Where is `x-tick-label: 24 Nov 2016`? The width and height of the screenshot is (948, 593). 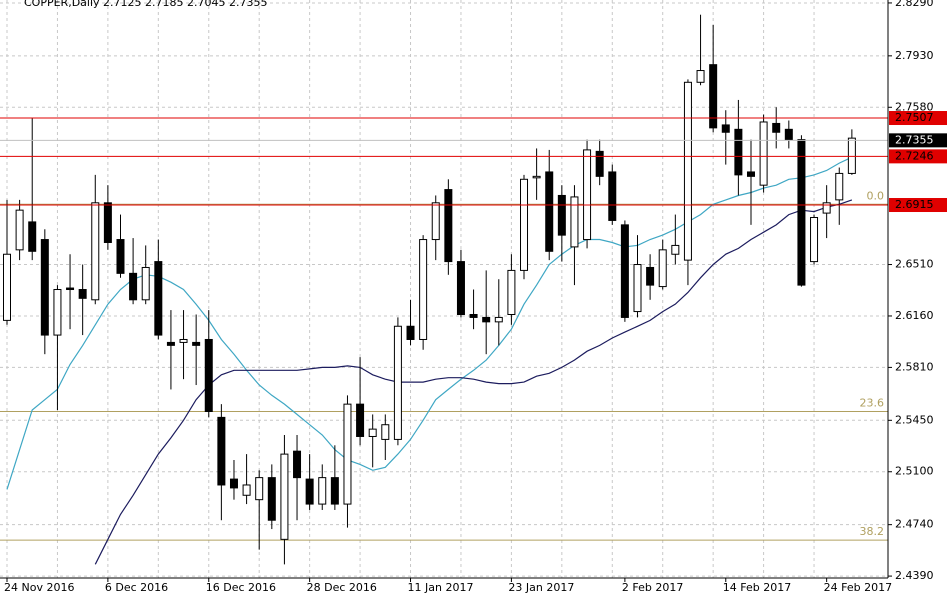
x-tick-label: 24 Nov 2016 is located at coordinates (39, 587).